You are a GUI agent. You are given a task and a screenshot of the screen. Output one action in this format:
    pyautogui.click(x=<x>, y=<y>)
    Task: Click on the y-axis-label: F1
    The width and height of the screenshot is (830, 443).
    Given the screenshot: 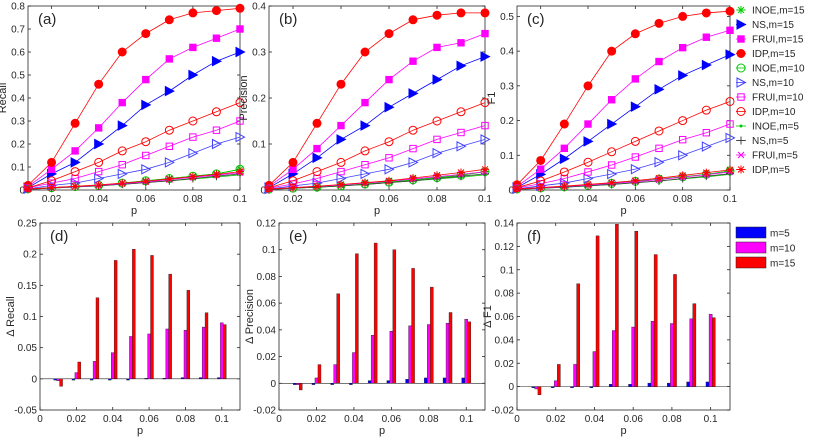 What is the action you would take?
    pyautogui.click(x=492, y=98)
    